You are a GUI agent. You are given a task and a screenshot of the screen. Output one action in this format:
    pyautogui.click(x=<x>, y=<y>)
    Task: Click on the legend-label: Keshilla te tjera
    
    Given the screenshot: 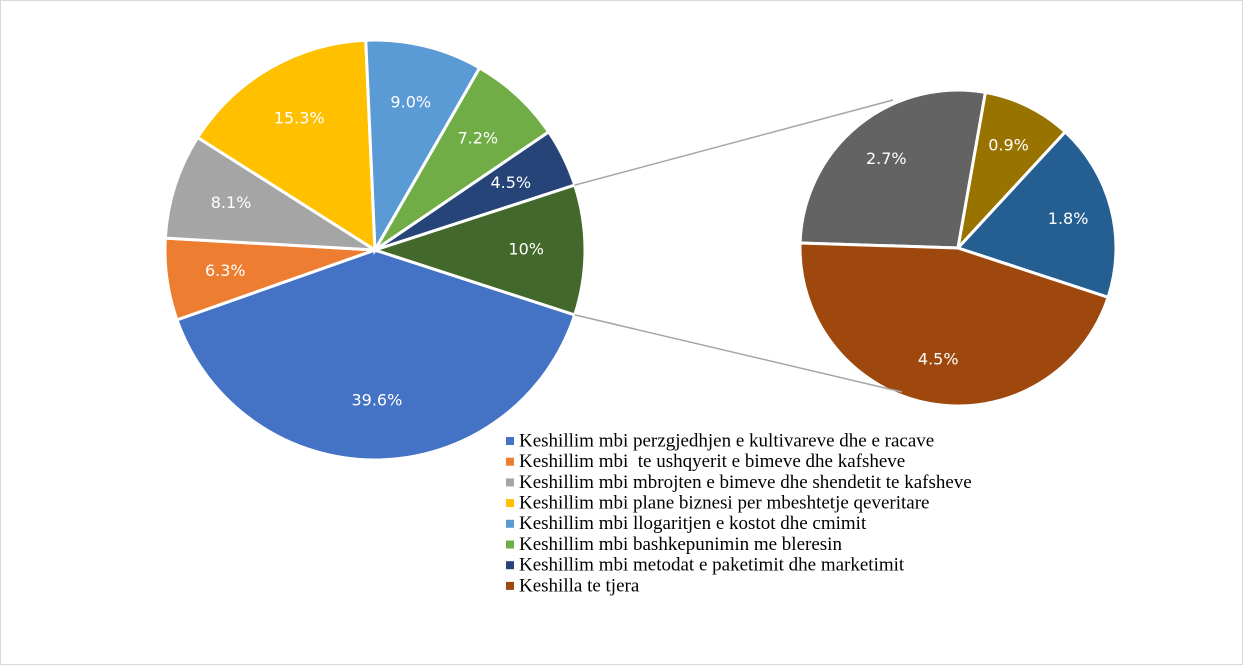 What is the action you would take?
    pyautogui.click(x=579, y=585)
    